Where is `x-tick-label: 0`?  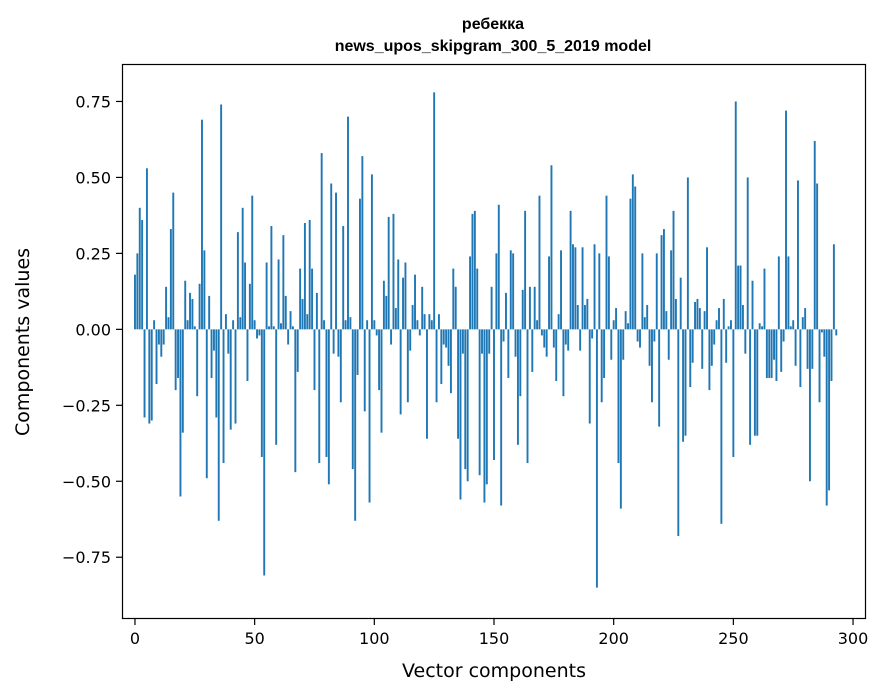
x-tick-label: 0 is located at coordinates (135, 638).